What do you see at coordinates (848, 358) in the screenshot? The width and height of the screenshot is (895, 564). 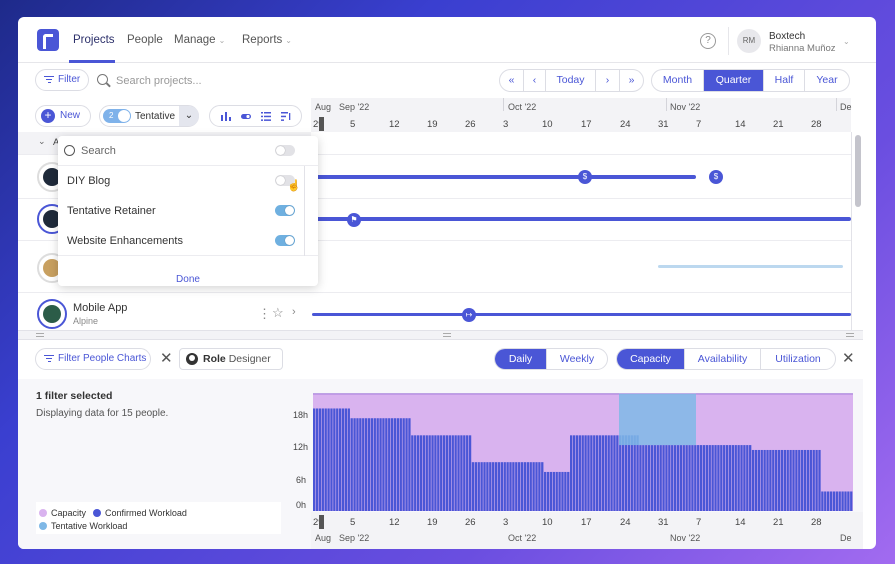 I see `close-icon: ✕` at bounding box center [848, 358].